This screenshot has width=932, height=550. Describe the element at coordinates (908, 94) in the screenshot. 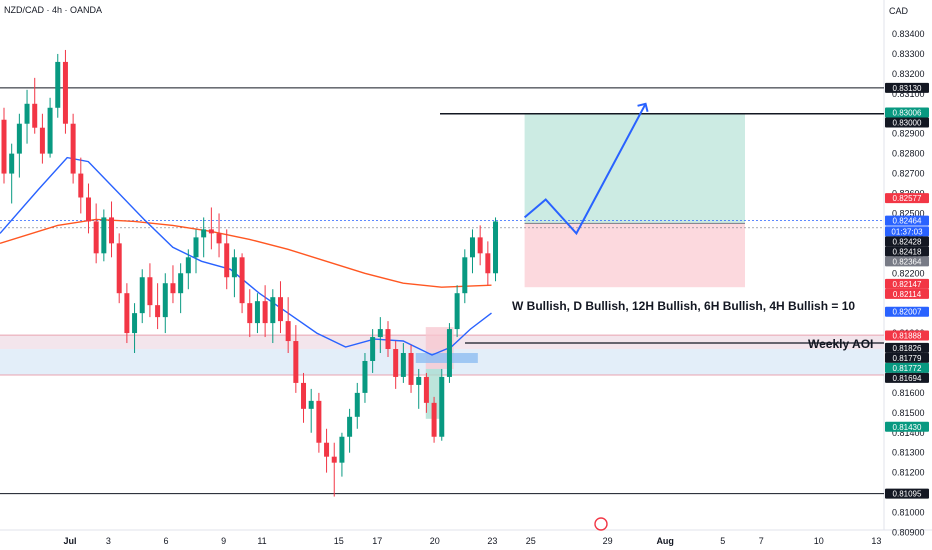

I see `y-tick-label: 0.83100` at that location.